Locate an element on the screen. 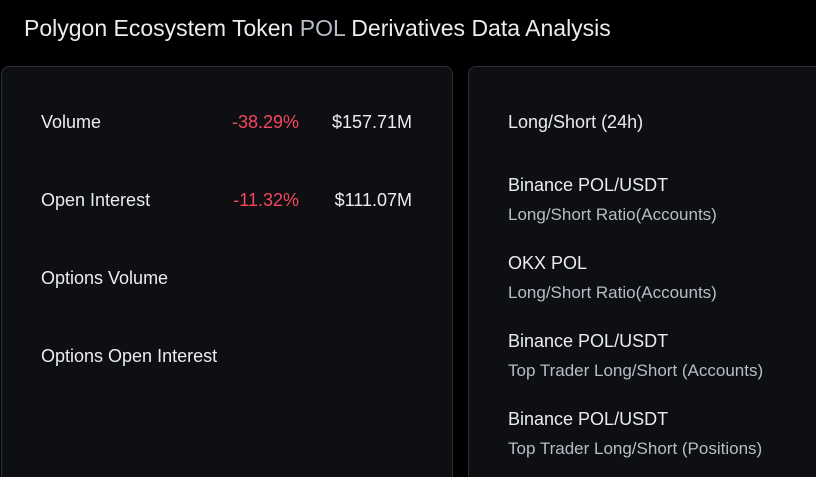 Image resolution: width=816 pixels, height=477 pixels. metric-label: Open Interest is located at coordinates (96, 200).